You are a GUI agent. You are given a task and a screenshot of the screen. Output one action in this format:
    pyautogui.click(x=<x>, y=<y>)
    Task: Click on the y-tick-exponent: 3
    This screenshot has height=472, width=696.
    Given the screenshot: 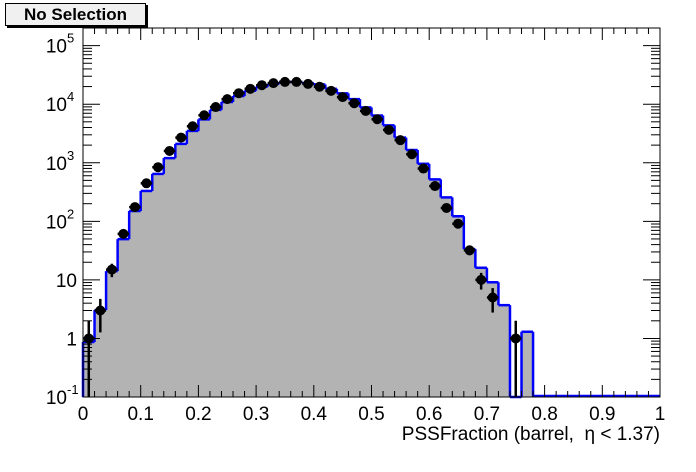 What is the action you would take?
    pyautogui.click(x=70, y=155)
    